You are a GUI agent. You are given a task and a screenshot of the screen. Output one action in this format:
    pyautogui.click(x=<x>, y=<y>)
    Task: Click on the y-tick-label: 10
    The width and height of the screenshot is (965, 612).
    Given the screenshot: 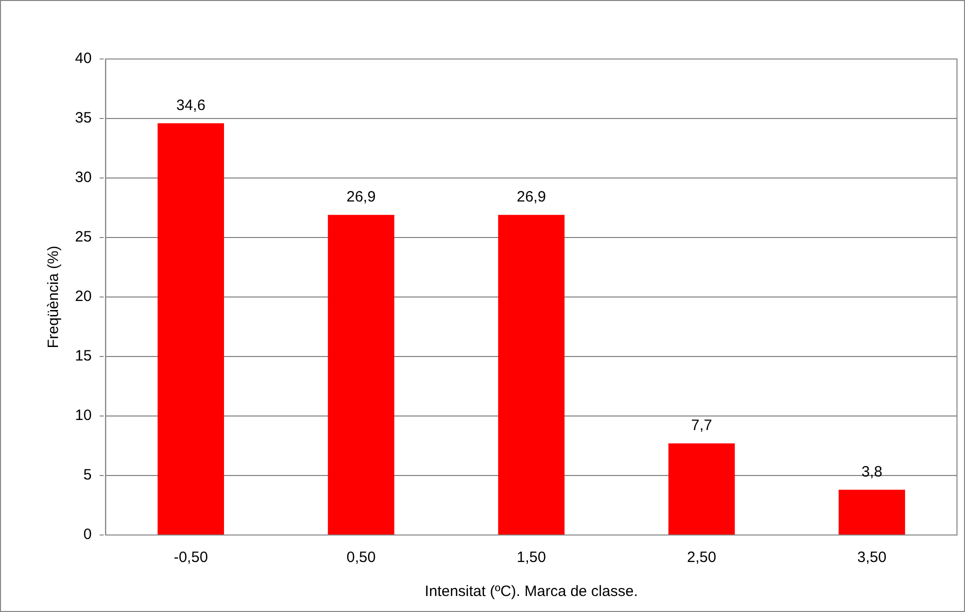 What is the action you would take?
    pyautogui.click(x=83, y=415)
    